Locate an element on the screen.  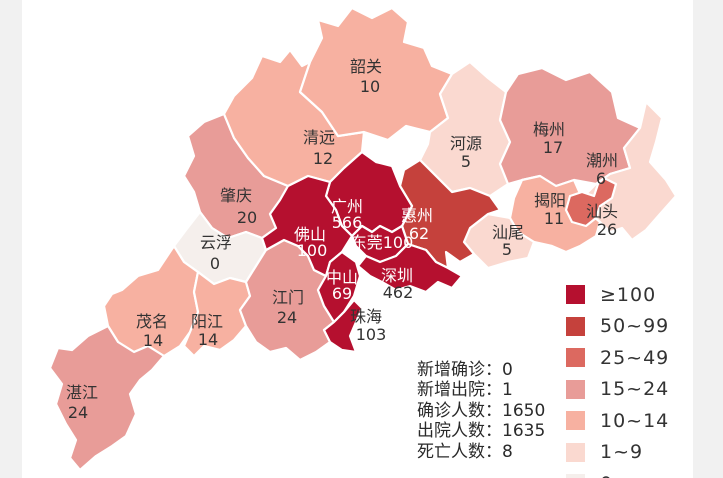
map-label-maoming: 茂名 is located at coordinates (152, 321).